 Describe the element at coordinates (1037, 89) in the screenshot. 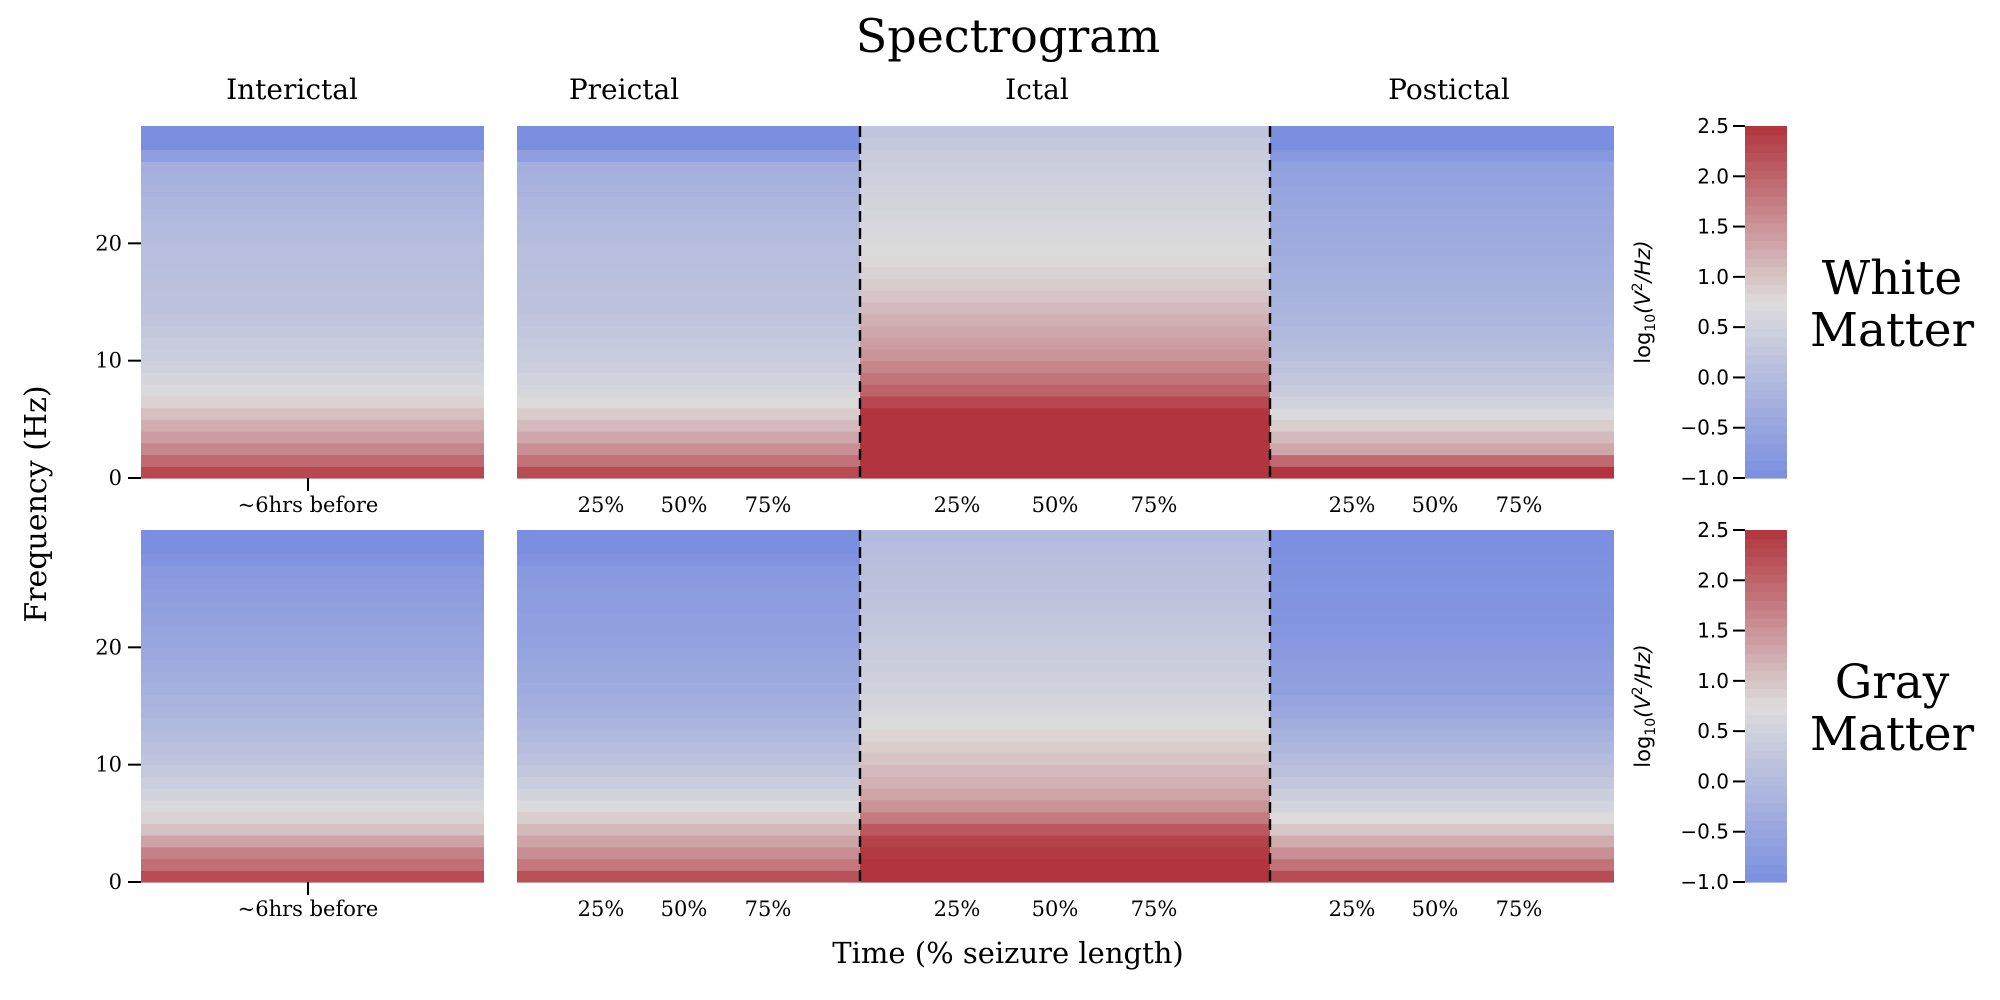

I see `phase-title-ictal: Ictal` at that location.